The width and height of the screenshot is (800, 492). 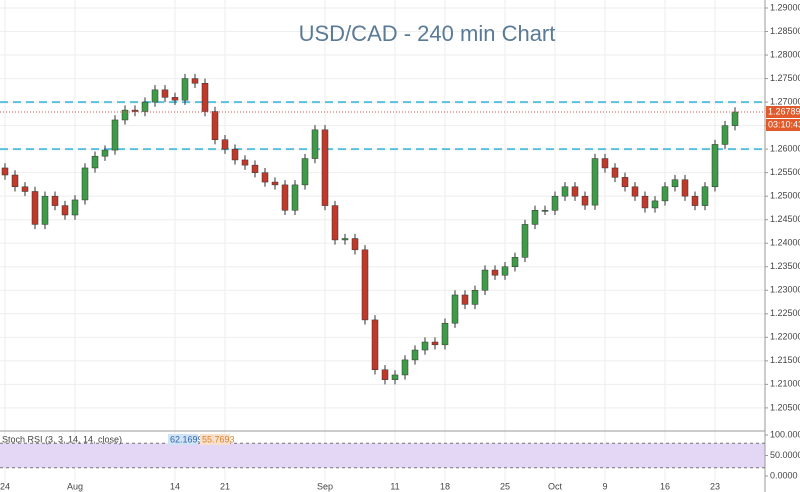 I want to click on y-tick-label: 1.21500, so click(x=785, y=360).